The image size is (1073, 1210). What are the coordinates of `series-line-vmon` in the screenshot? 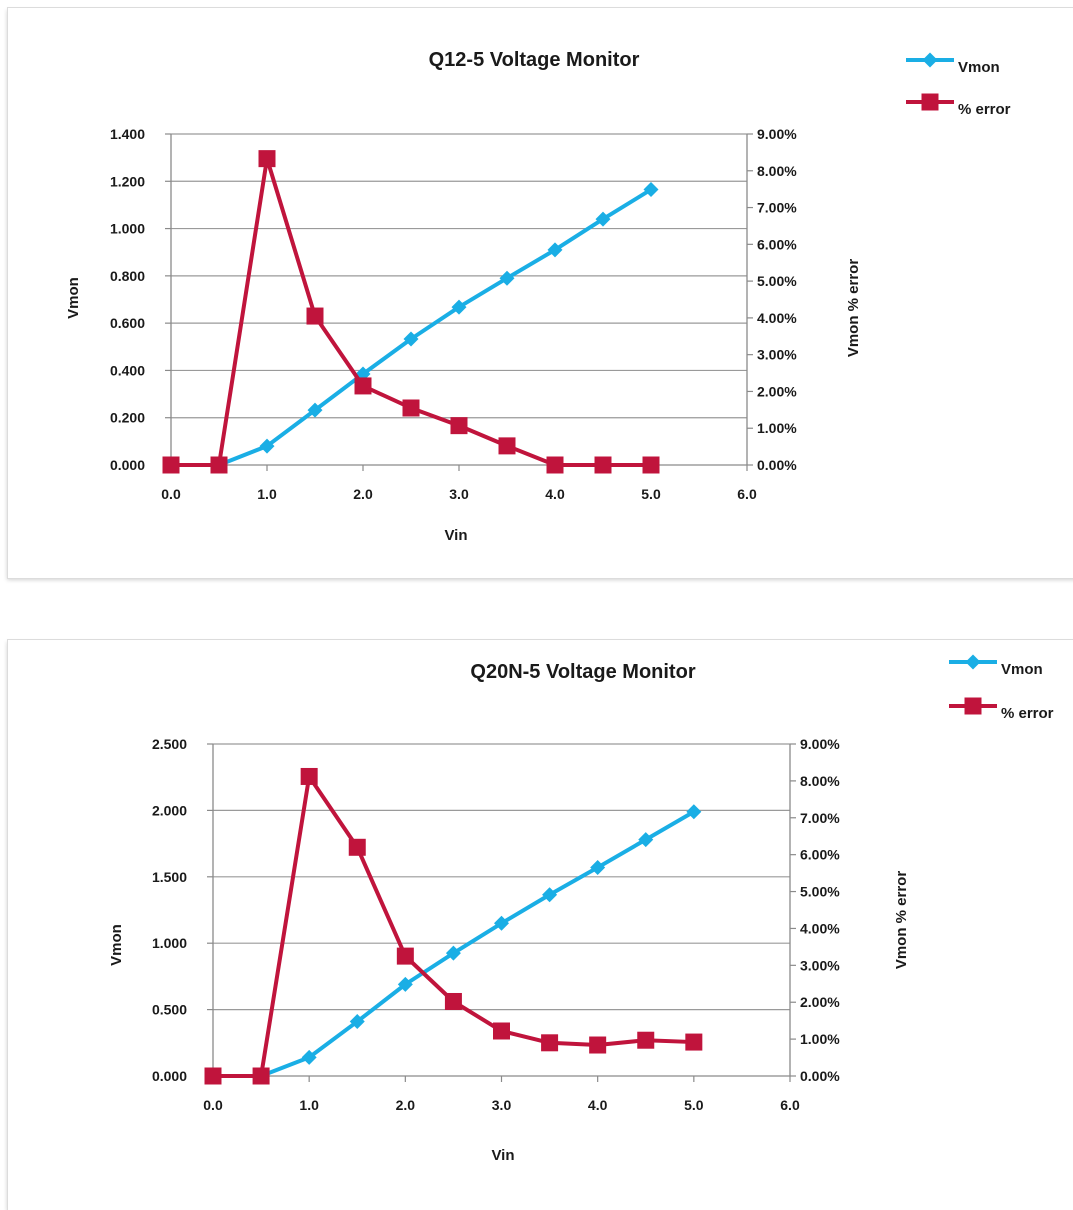 It's located at (411, 327).